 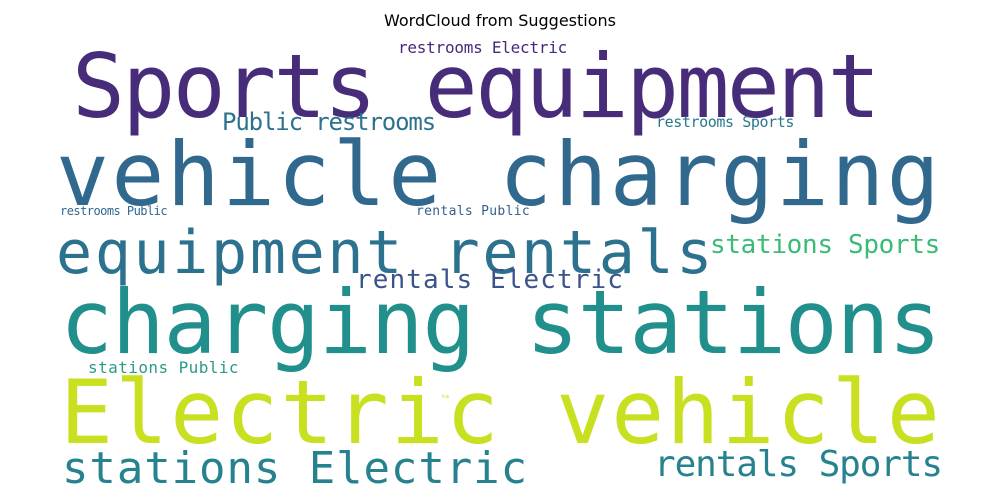 I want to click on word-stations-sports: stations Sports, so click(x=825, y=245).